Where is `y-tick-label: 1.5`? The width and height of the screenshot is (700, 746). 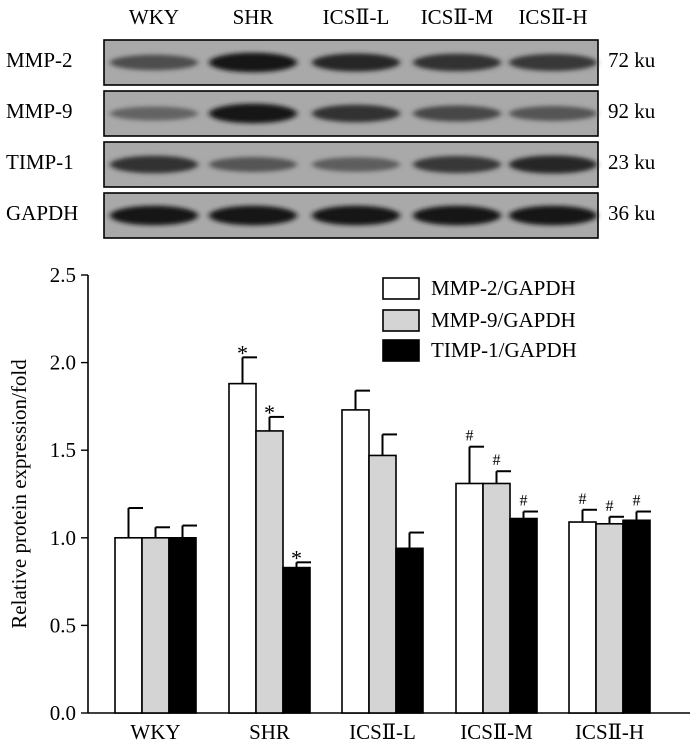
y-tick-label: 1.5 is located at coordinates (63, 450).